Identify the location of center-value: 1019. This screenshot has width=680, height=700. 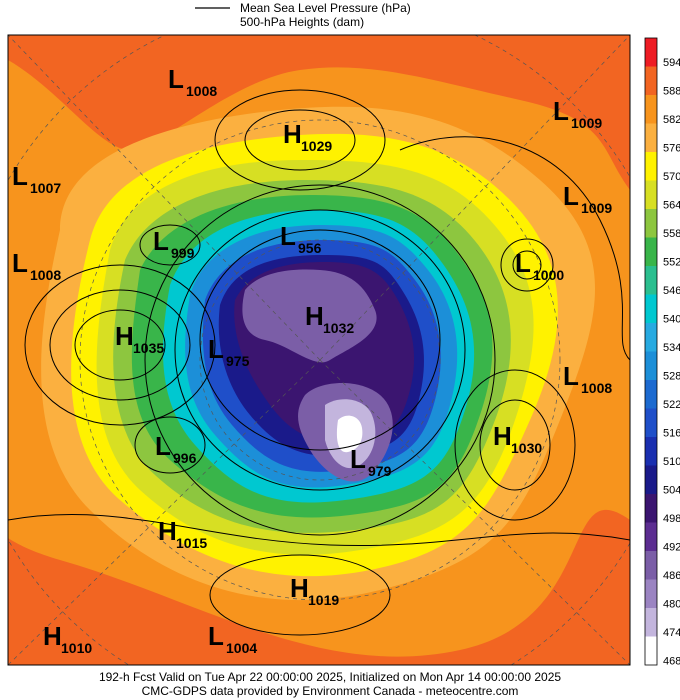
(323, 600).